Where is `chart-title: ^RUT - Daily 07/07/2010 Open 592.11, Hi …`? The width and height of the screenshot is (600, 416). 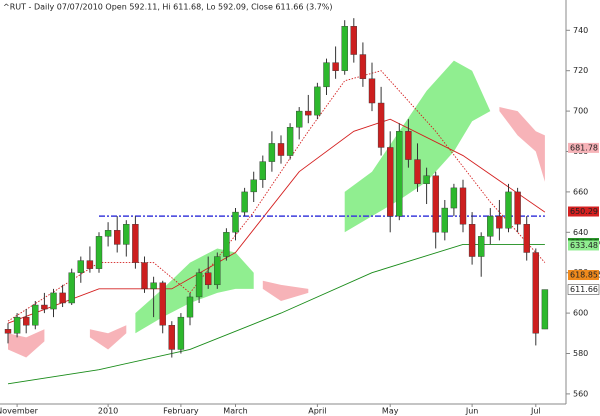
chart-title: ^RUT - Daily 07/07/2010 Open 592.11, Hi … is located at coordinates (168, 7).